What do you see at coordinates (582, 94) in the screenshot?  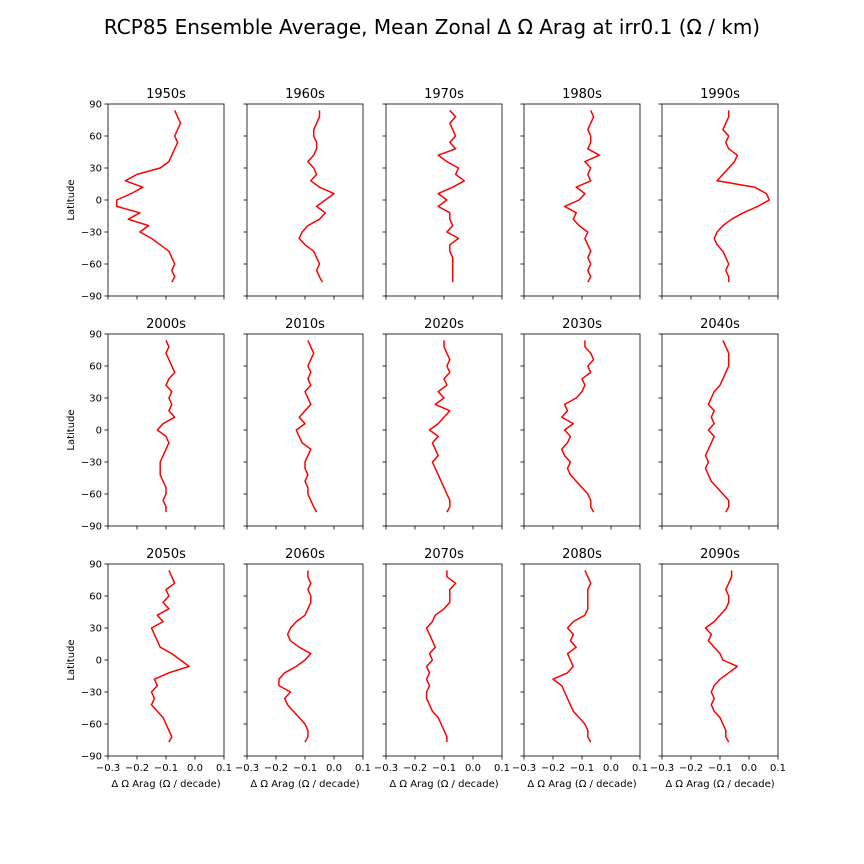 I see `panel-title: 1980s` at bounding box center [582, 94].